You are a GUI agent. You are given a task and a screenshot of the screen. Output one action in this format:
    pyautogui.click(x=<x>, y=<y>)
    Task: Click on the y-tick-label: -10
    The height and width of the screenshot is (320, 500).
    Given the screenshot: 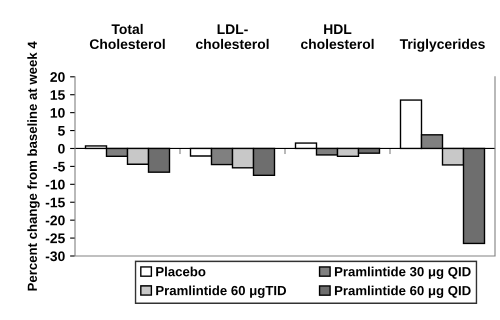 What is the action you would take?
    pyautogui.click(x=55, y=185)
    